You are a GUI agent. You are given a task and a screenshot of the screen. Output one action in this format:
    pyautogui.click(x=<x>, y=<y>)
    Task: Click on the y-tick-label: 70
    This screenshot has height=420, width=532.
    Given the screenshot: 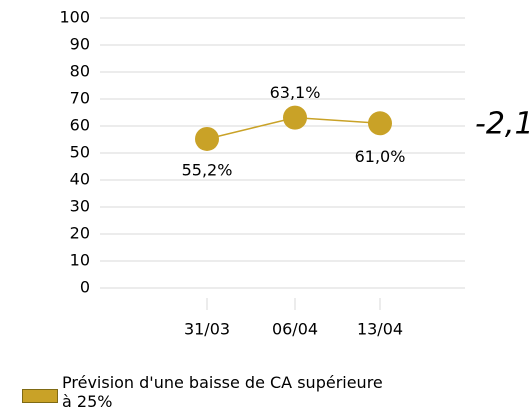 What is the action you would take?
    pyautogui.click(x=80, y=98)
    